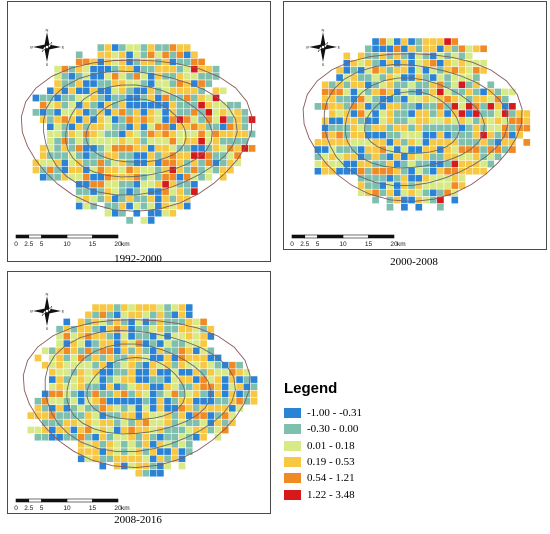 This screenshot has height=534, width=550. What do you see at coordinates (331, 494) in the screenshot?
I see `legend-label: 1.22 - 3.48` at bounding box center [331, 494].